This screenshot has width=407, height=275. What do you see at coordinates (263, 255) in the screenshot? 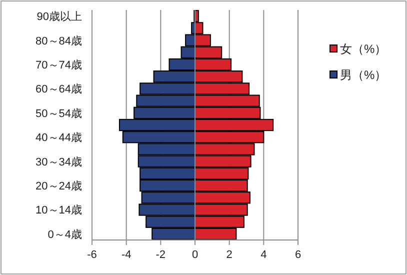
I see `x-tick-label: 4` at bounding box center [263, 255].